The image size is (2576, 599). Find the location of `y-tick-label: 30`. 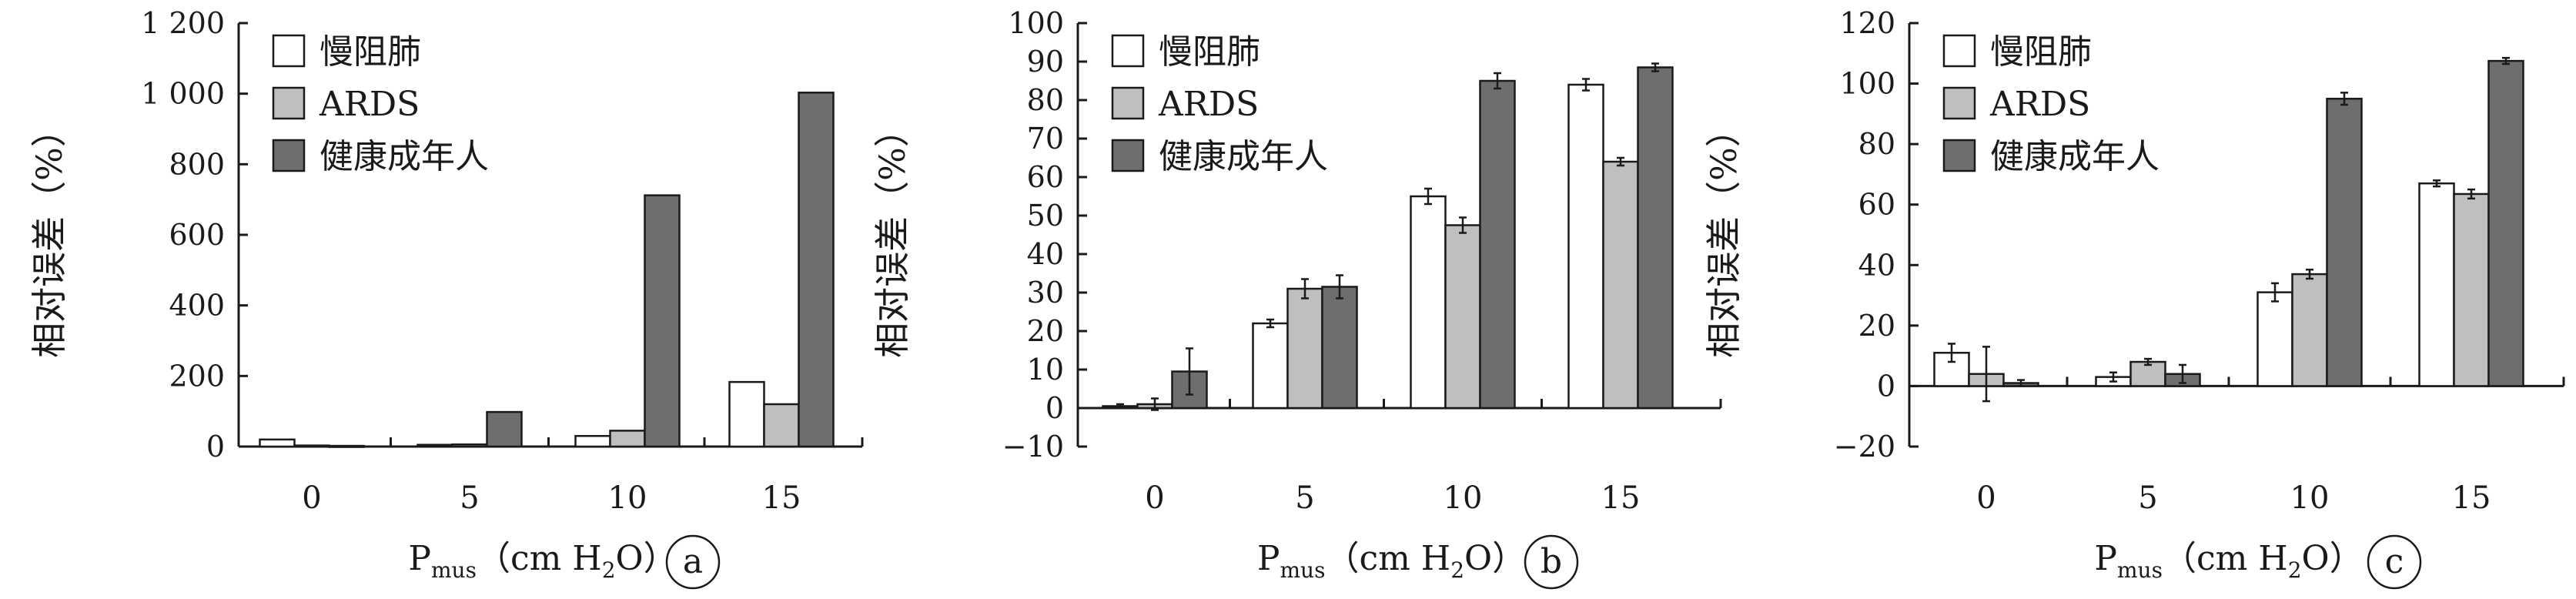

y-tick-label: 30 is located at coordinates (1045, 293).